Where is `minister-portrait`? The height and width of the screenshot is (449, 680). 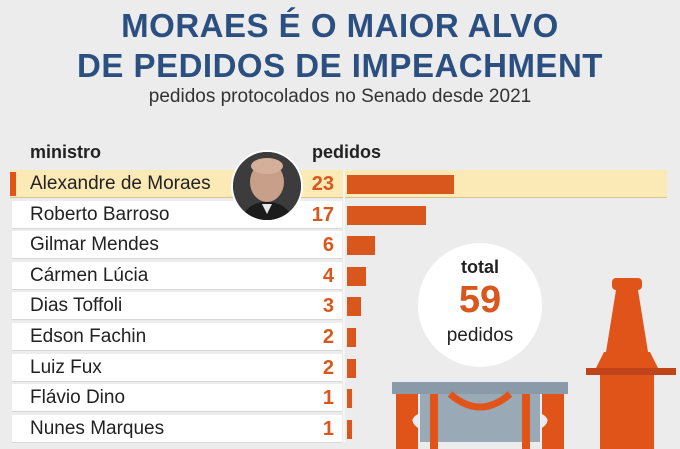 minister-portrait is located at coordinates (267, 186).